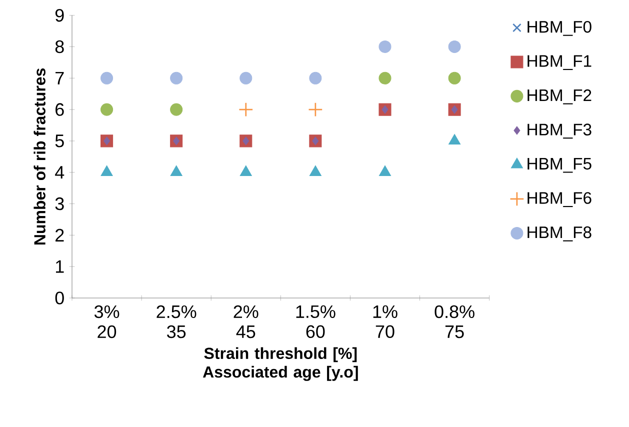  I want to click on y-tick-label: 4, so click(59, 172).